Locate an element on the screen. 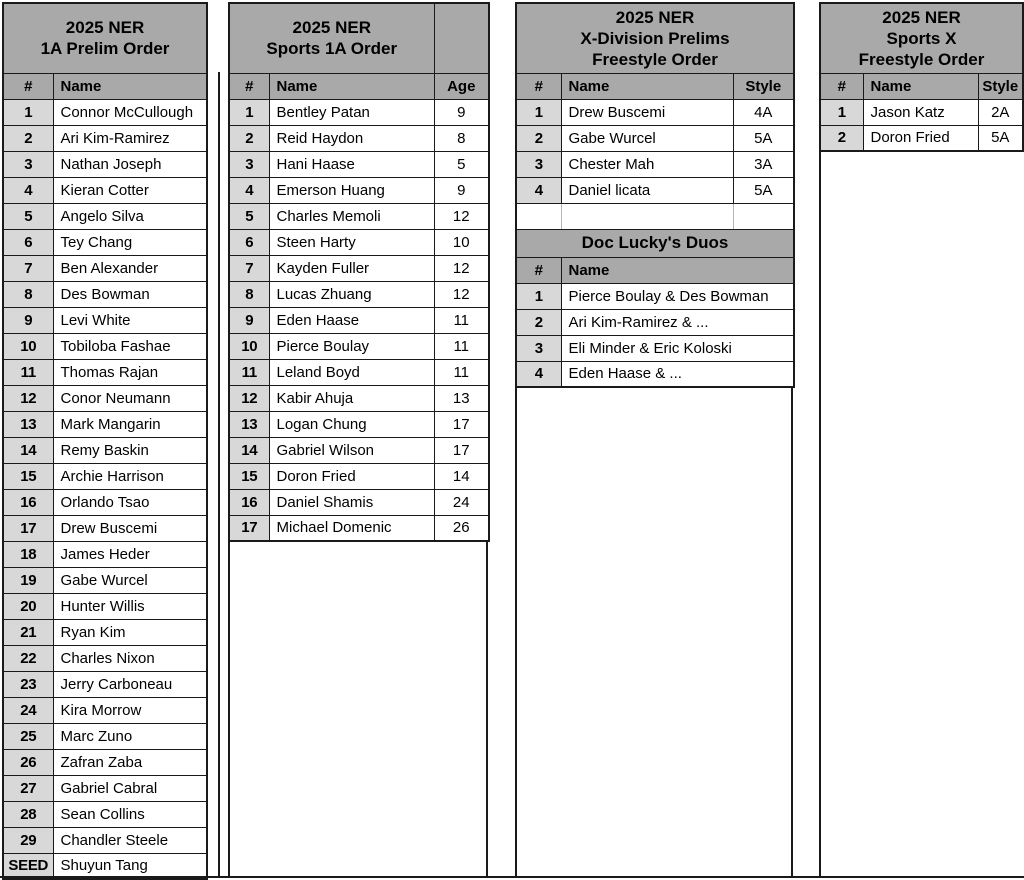  table-row: 13 Mark Mangarin is located at coordinates (105, 424).